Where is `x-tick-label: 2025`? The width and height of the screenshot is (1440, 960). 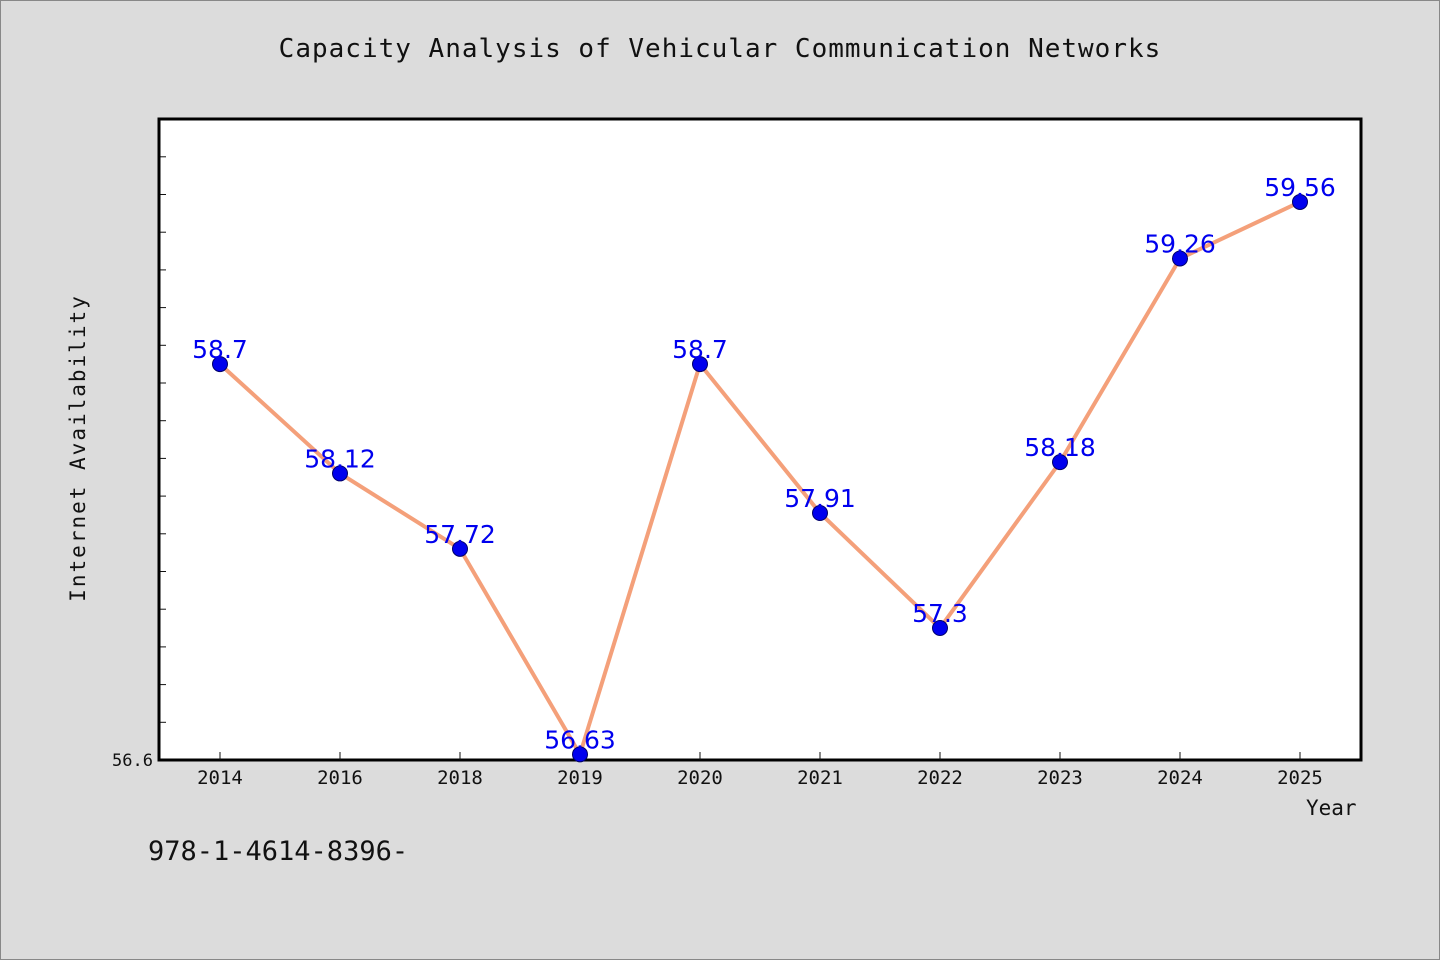
x-tick-label: 2025 is located at coordinates (1300, 778).